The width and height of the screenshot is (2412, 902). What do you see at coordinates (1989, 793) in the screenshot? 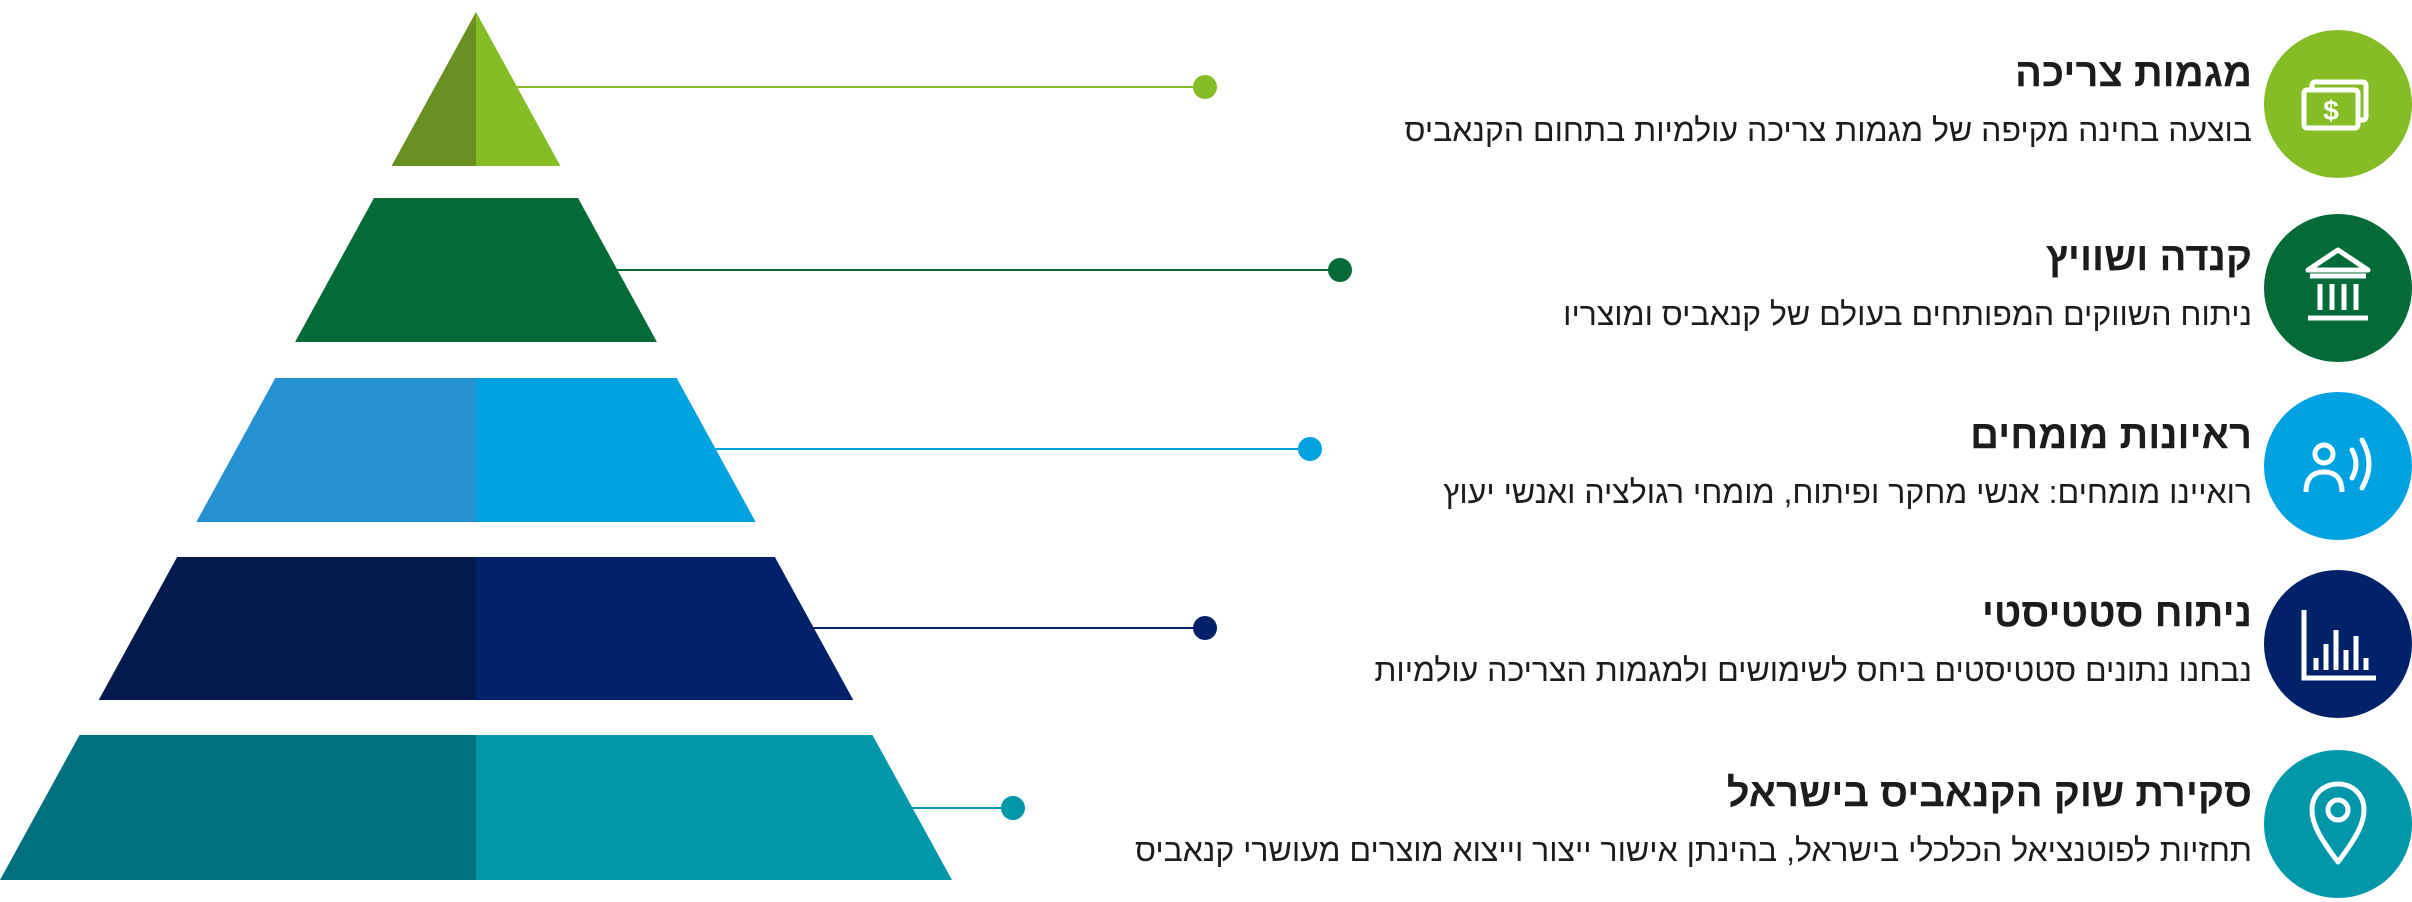
I see `info-row-title: סקירת שוק הקנאביס בישראל` at bounding box center [1989, 793].